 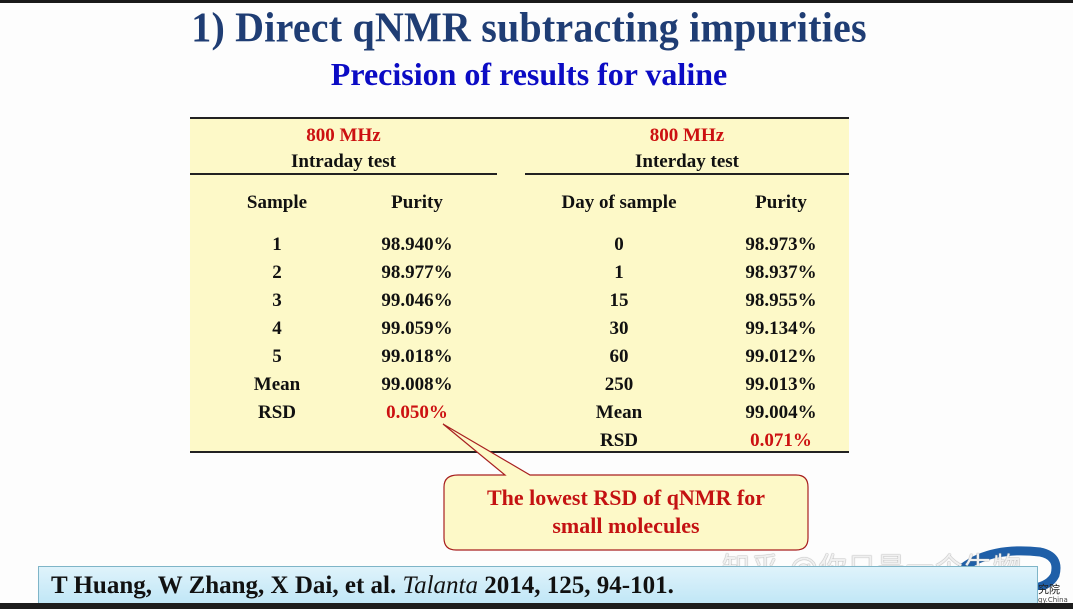 I want to click on interday-test-label: Interday test, so click(x=687, y=161).